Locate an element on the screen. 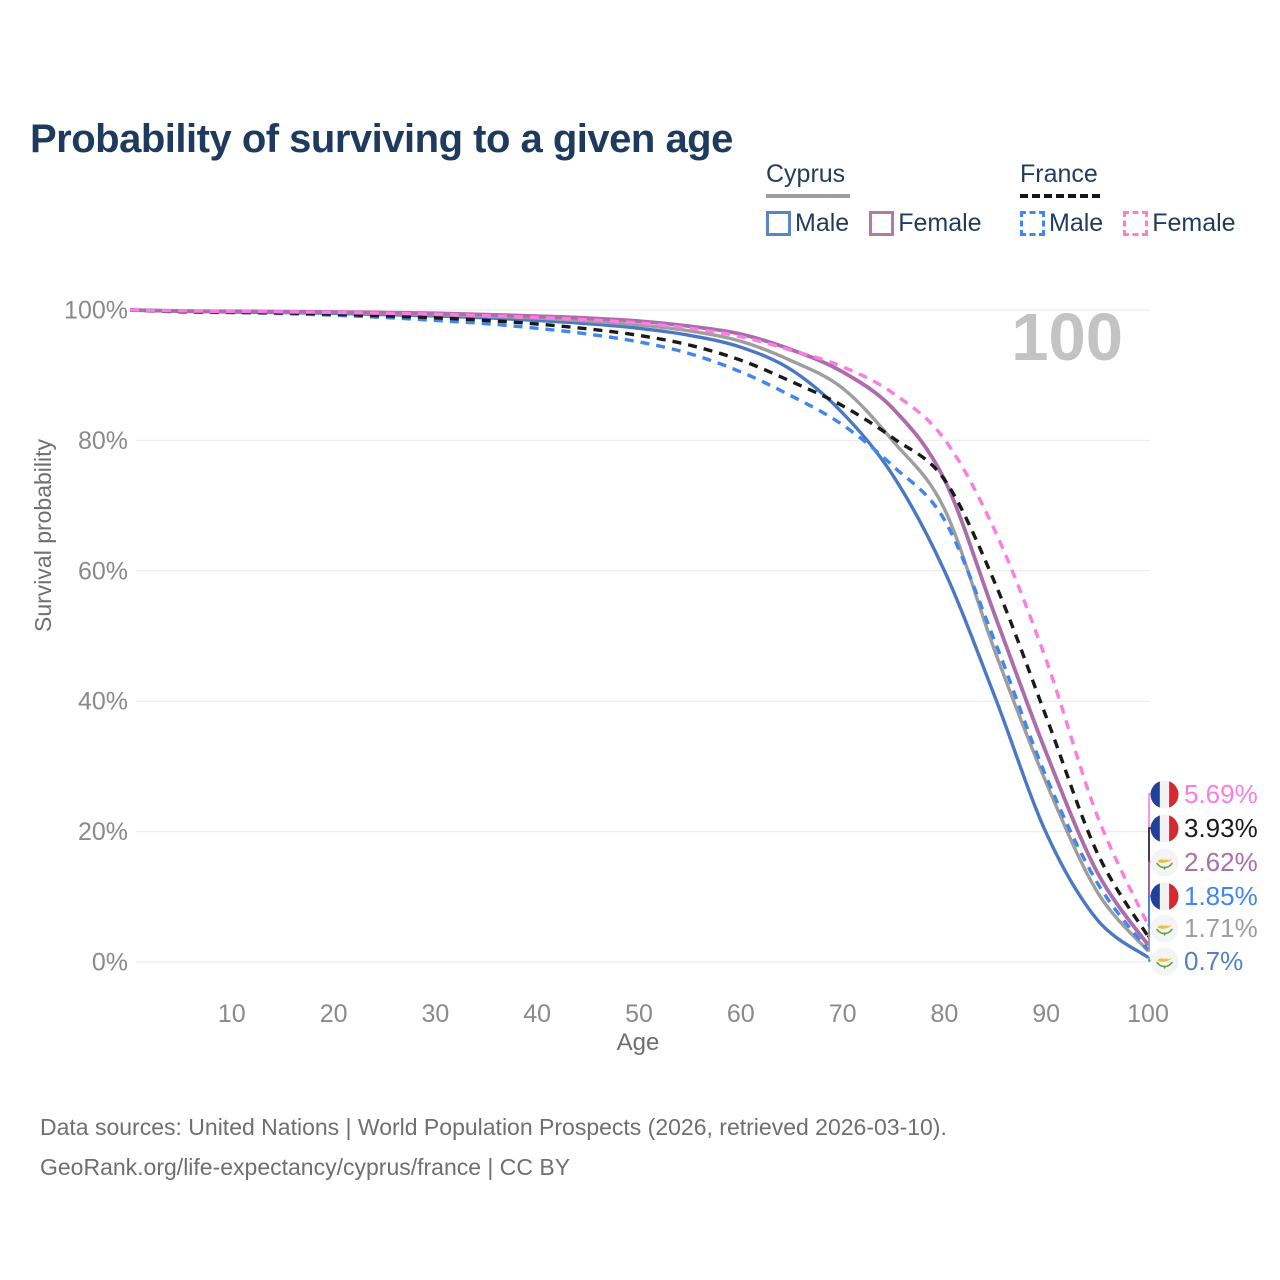  legend-item-france-female: Female is located at coordinates (1179, 223).